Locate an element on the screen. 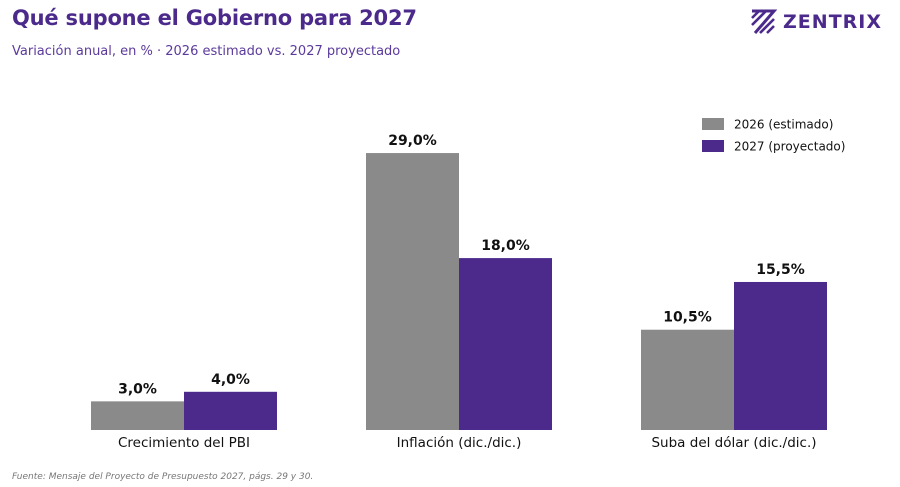 This screenshot has height=487, width=900. data-label: 18,0% is located at coordinates (505, 246).